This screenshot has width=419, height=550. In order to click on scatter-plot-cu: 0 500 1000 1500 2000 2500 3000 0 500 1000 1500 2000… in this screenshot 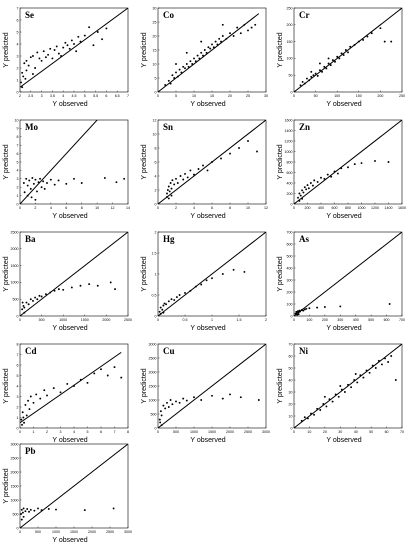, I will do `click(205, 393)`.